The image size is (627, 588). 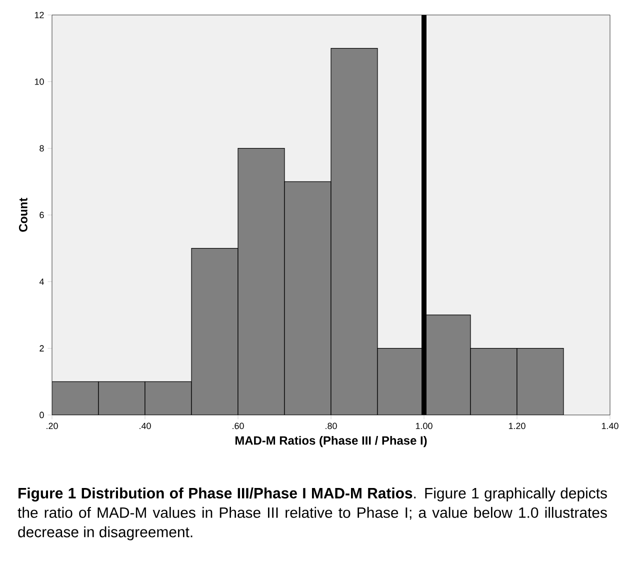 I want to click on x-tick-label: .40, so click(x=145, y=426).